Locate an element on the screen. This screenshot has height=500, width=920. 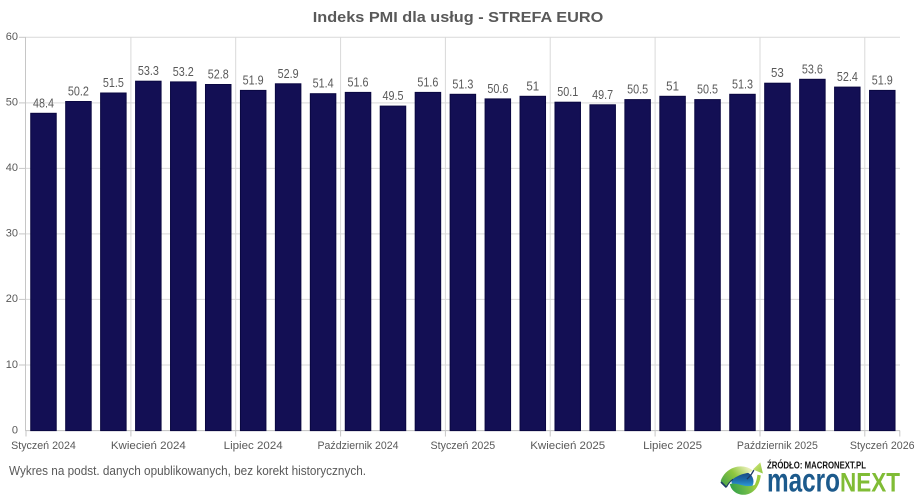
svg-text: 52.9 is located at coordinates (288, 73).